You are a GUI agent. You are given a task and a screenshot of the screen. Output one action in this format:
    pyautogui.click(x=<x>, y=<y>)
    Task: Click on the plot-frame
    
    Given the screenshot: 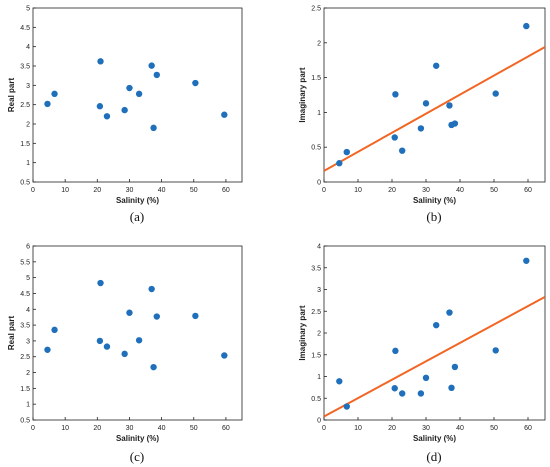 What is the action you would take?
    pyautogui.click(x=137, y=95)
    